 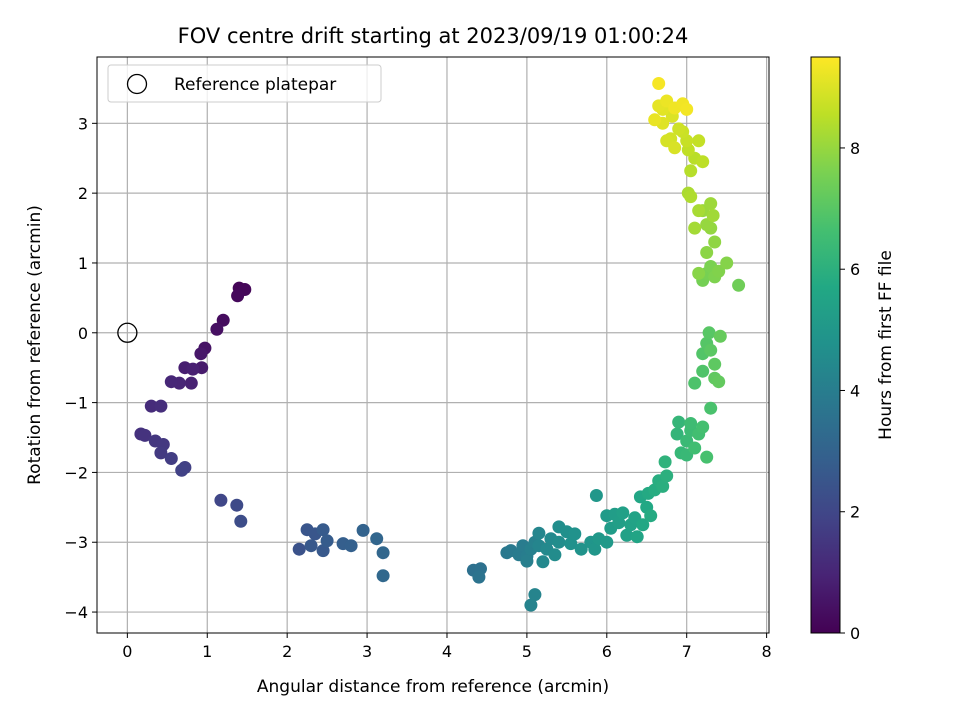 I want to click on y-axis-ticks: −4 −3 −2 −1 0 1 2 3, so click(x=80, y=368).